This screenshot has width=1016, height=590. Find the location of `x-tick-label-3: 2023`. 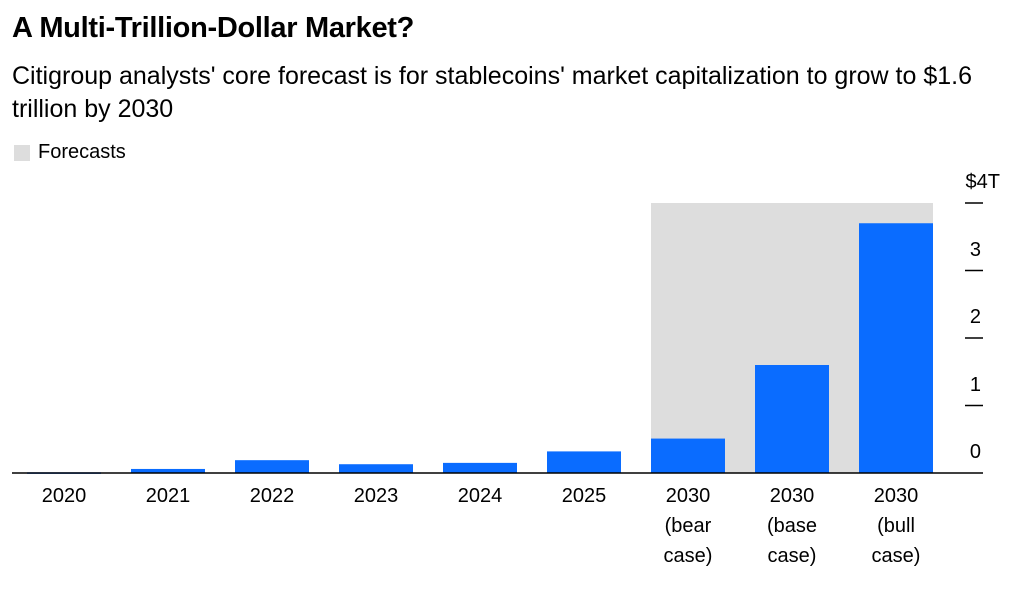

x-tick-label-3: 2023 is located at coordinates (376, 496).